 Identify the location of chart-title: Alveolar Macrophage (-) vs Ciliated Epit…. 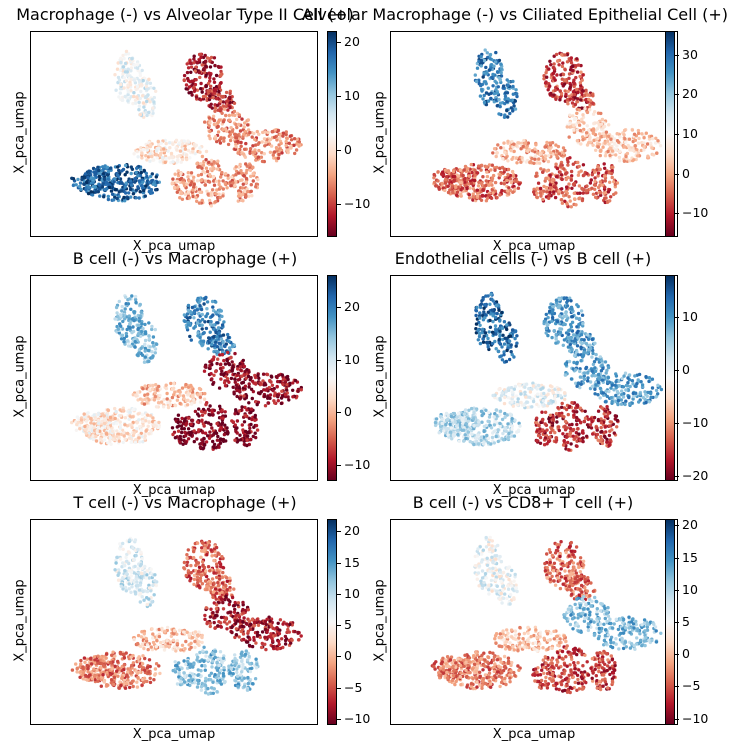
(515, 14).